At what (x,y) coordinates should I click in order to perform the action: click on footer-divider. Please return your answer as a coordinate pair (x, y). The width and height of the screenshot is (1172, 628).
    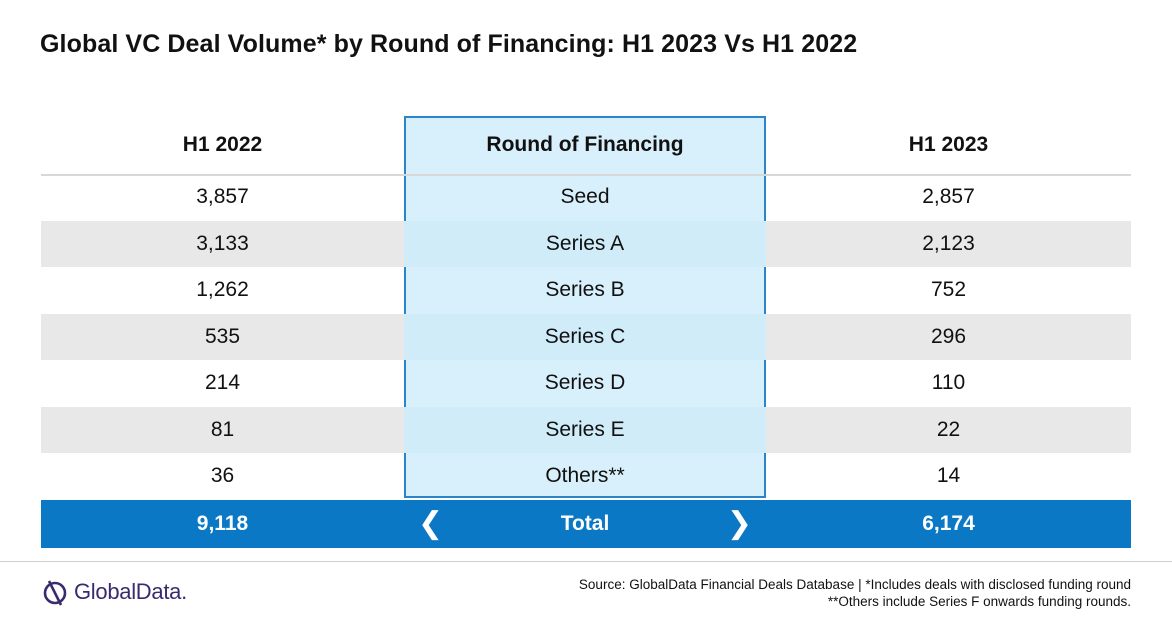
    Looking at the image, I should click on (586, 561).